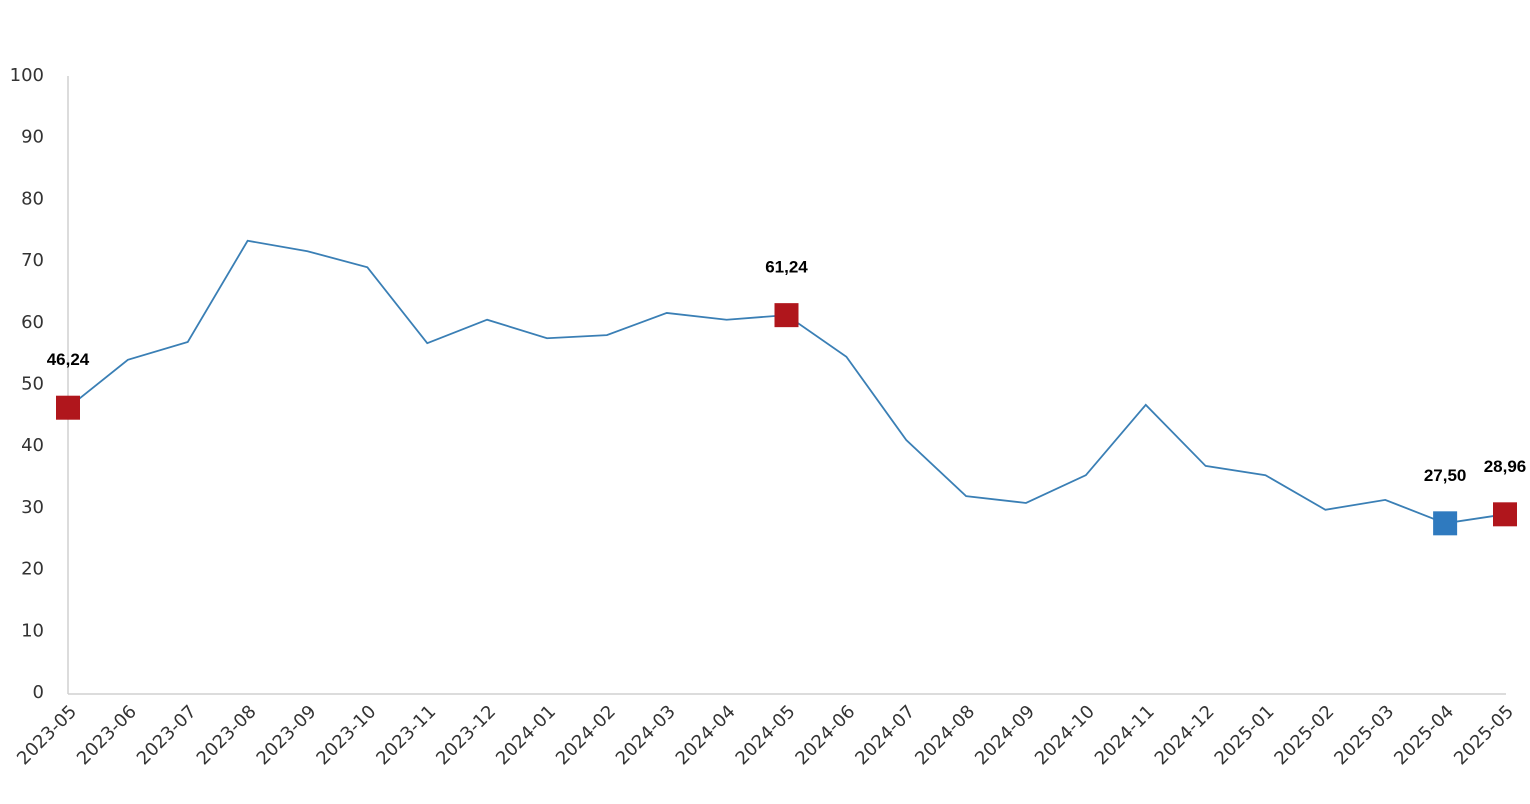 The width and height of the screenshot is (1530, 804). I want to click on y-tick-label: 60, so click(32, 322).